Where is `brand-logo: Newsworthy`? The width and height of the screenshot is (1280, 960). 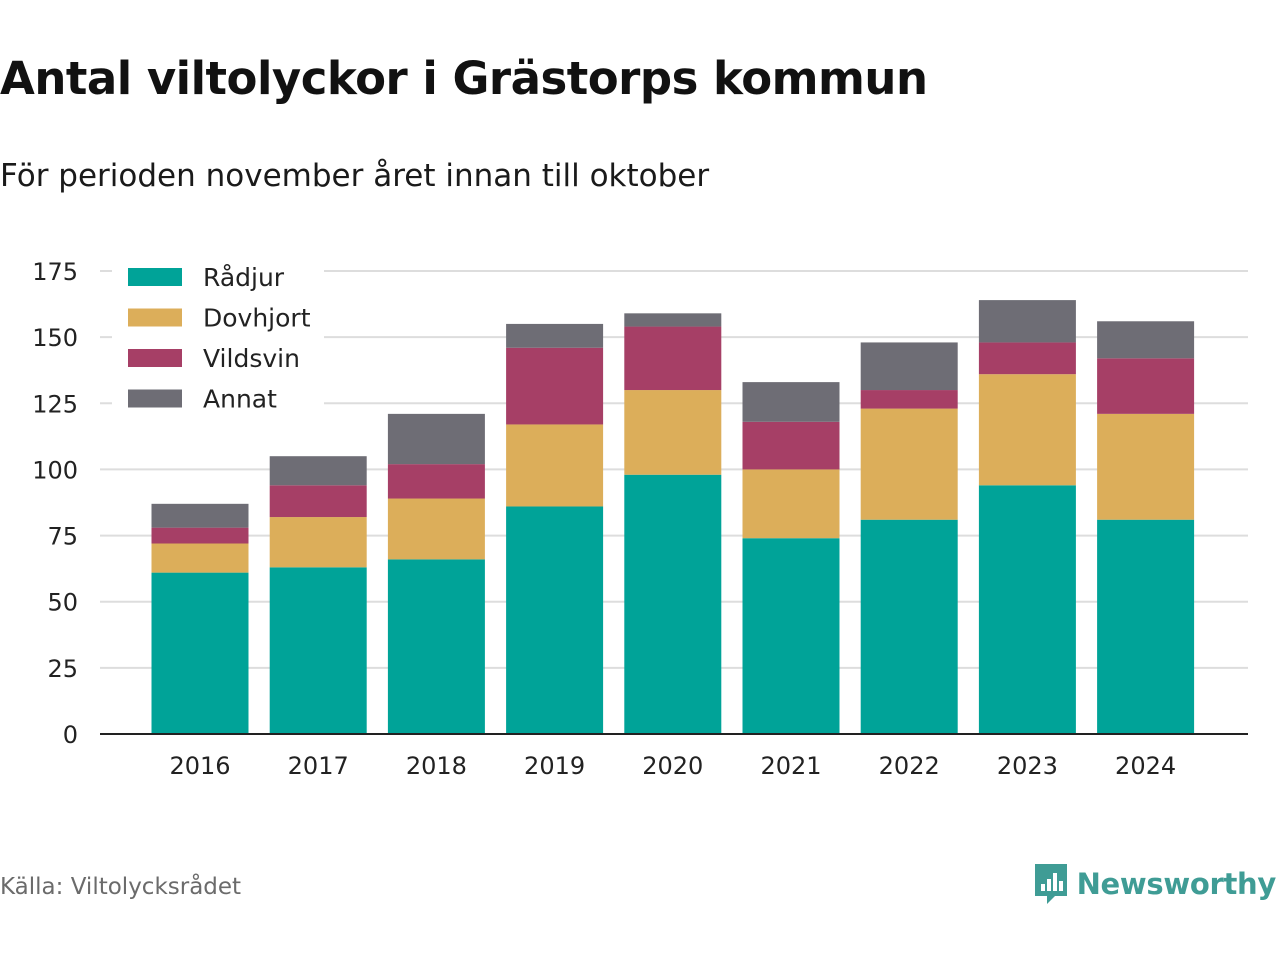
brand-logo: Newsworthy is located at coordinates (1154, 884).